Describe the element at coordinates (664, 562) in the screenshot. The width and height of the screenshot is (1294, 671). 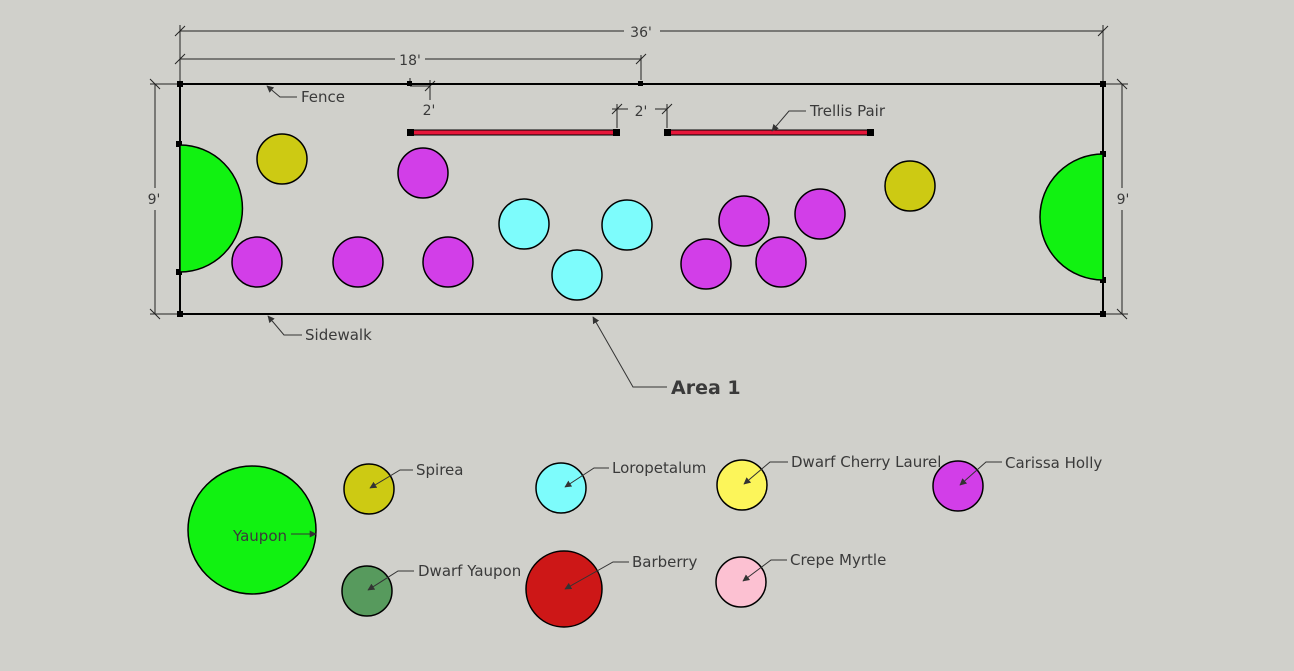
I see `legend-label-barberry: Barberry` at that location.